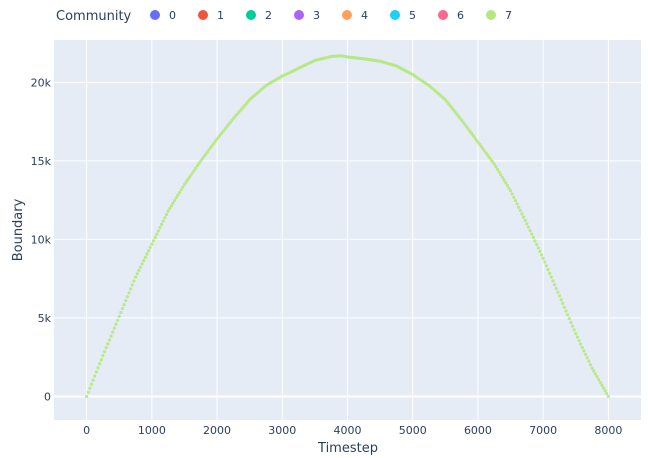  What do you see at coordinates (45, 318) in the screenshot?
I see `y-tick-label: 5k` at bounding box center [45, 318].